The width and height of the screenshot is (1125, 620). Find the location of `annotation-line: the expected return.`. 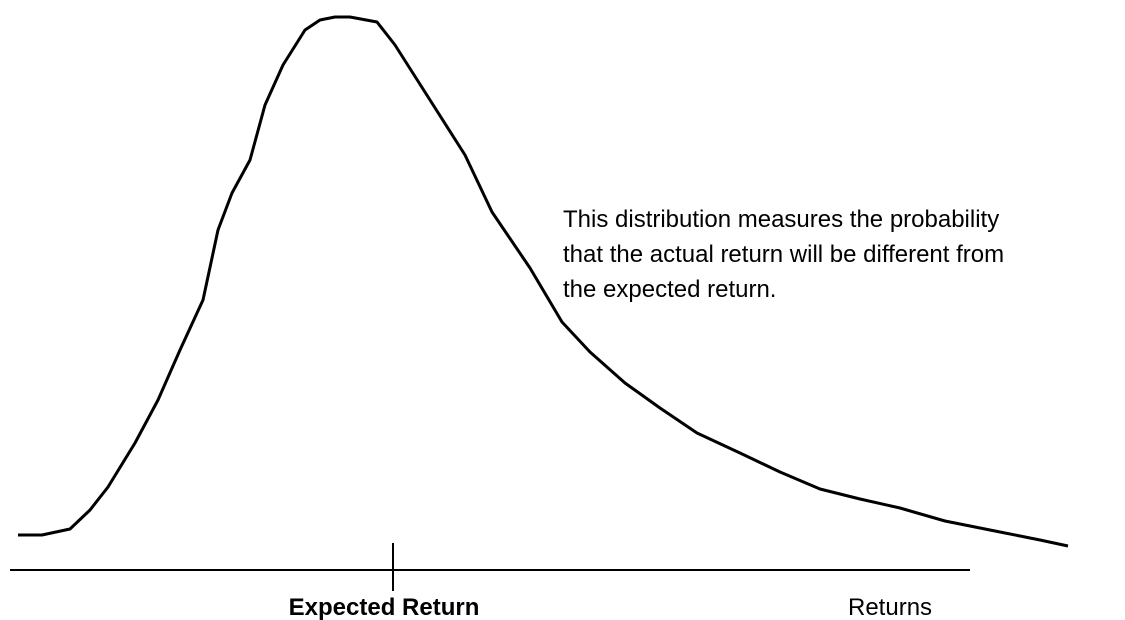

annotation-line: the expected return. is located at coordinates (669, 289).